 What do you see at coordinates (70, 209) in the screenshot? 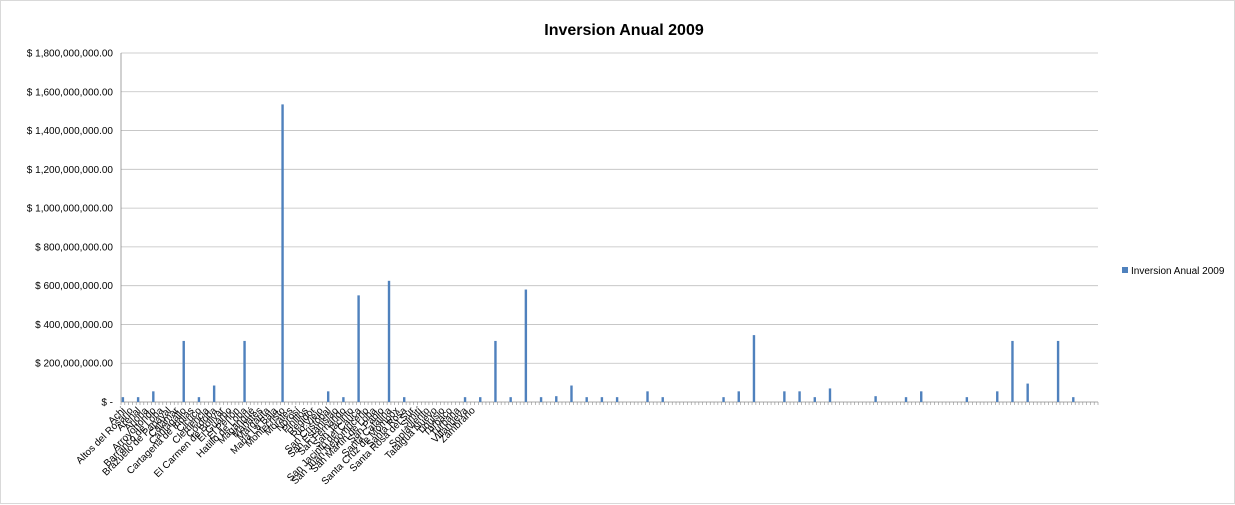
I see `y-tick-label: $ 1,000,000,000.00` at bounding box center [70, 209].